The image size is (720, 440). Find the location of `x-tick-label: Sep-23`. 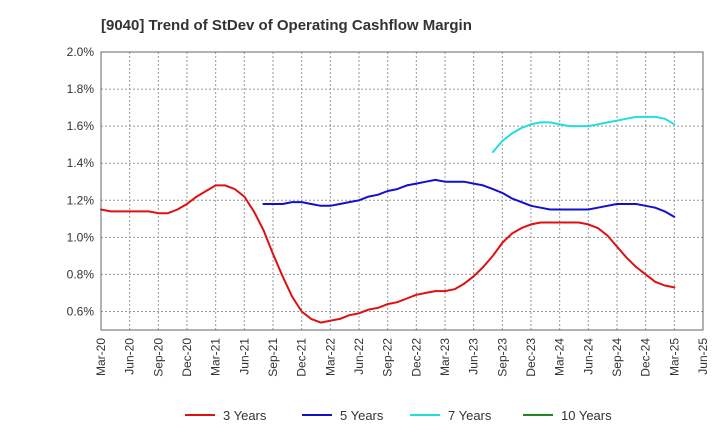

x-tick-label: Sep-23 is located at coordinates (502, 357).